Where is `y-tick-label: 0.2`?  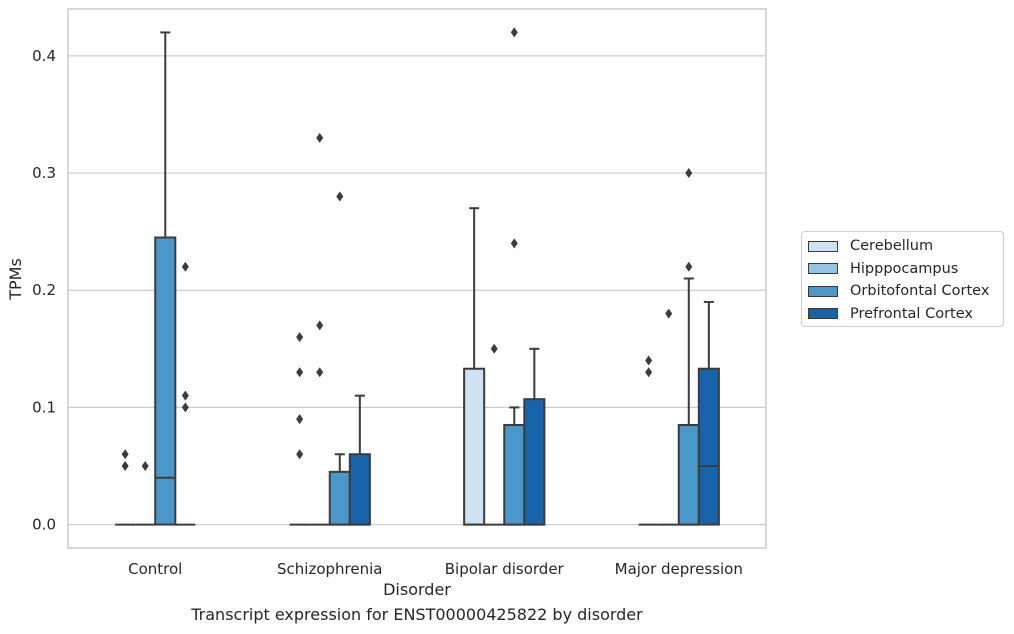 y-tick-label: 0.2 is located at coordinates (44, 290).